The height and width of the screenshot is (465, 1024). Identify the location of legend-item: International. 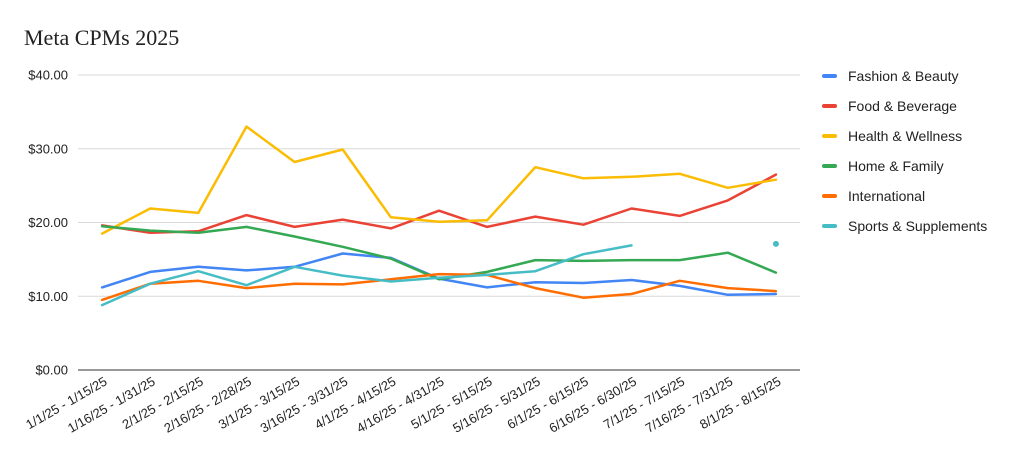
(873, 196).